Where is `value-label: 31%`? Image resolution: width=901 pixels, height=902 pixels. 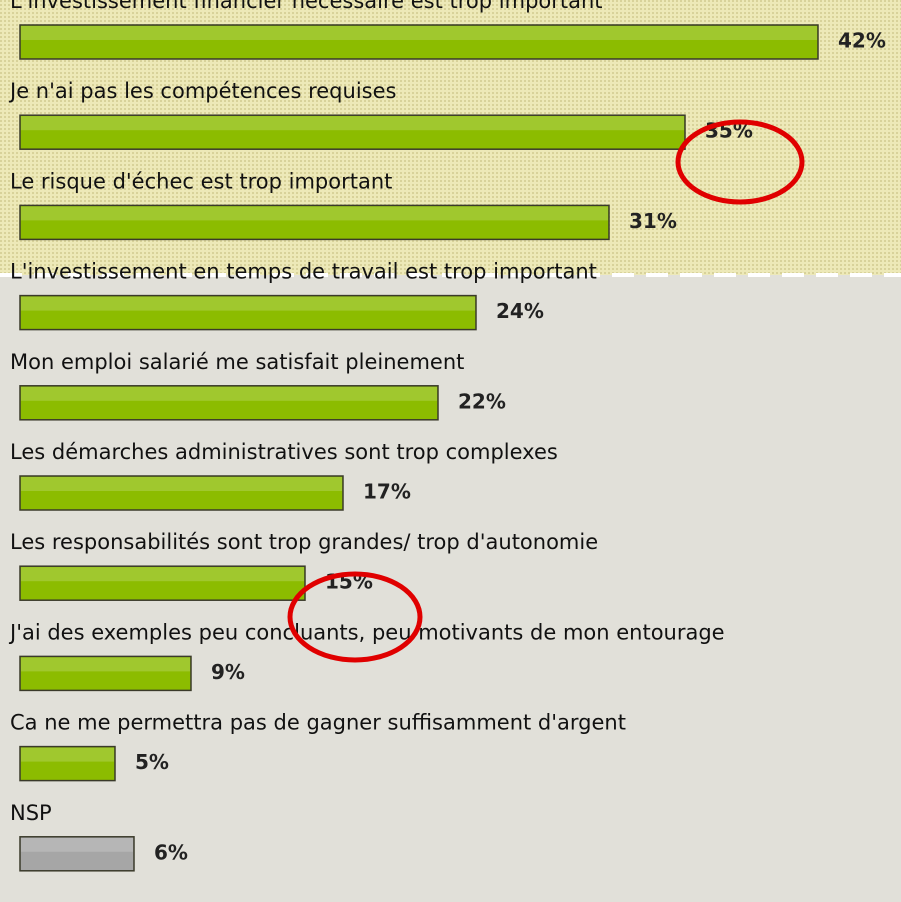 value-label: 31% is located at coordinates (653, 221).